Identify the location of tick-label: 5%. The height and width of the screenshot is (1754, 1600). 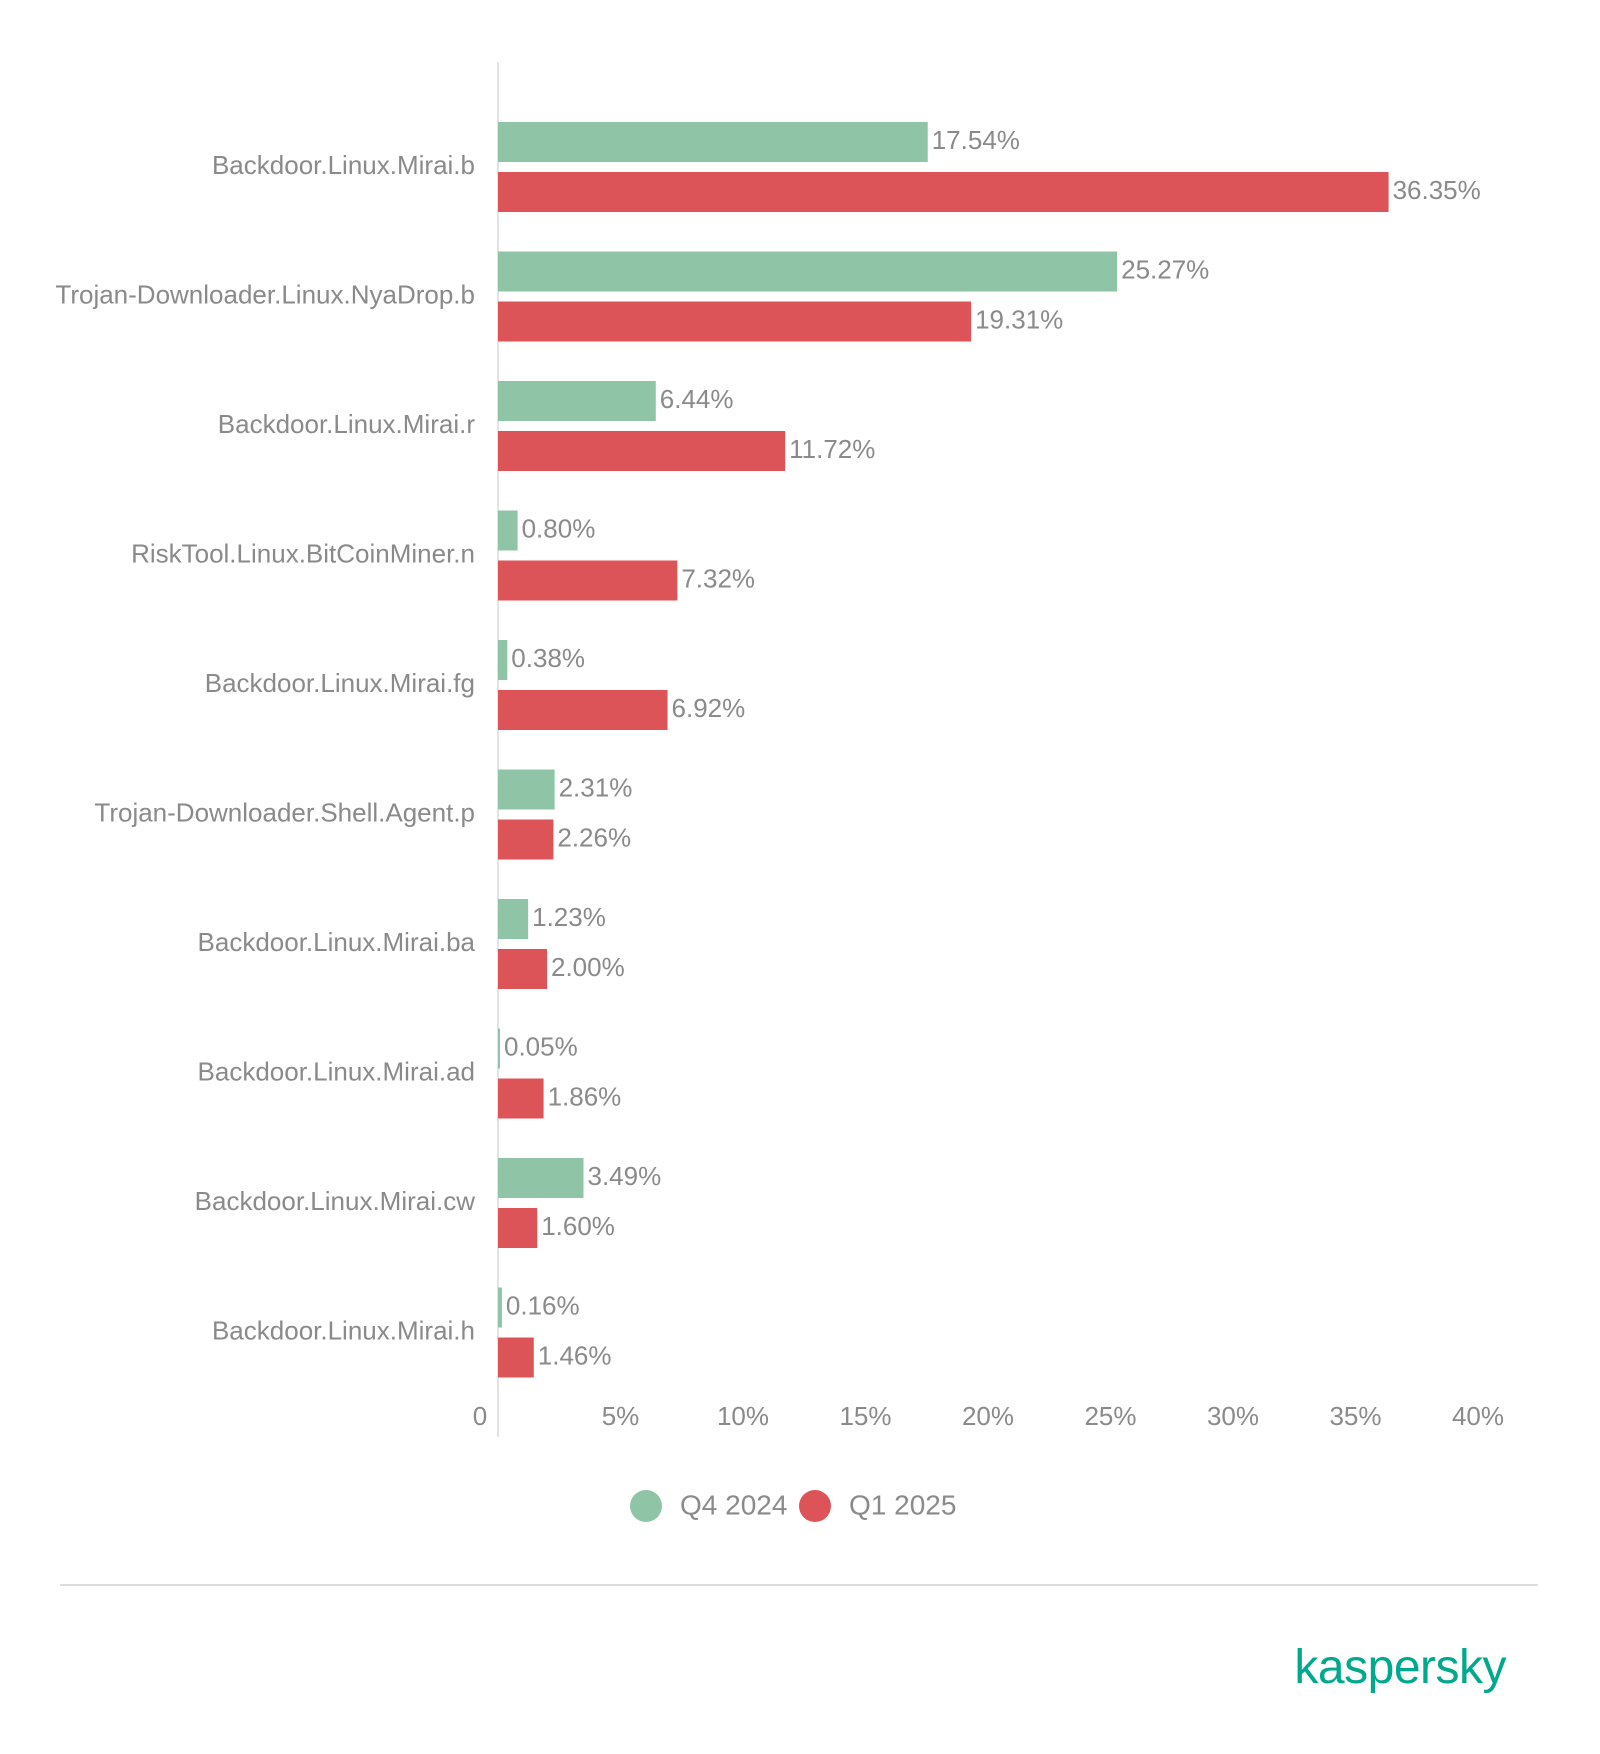
(621, 1416).